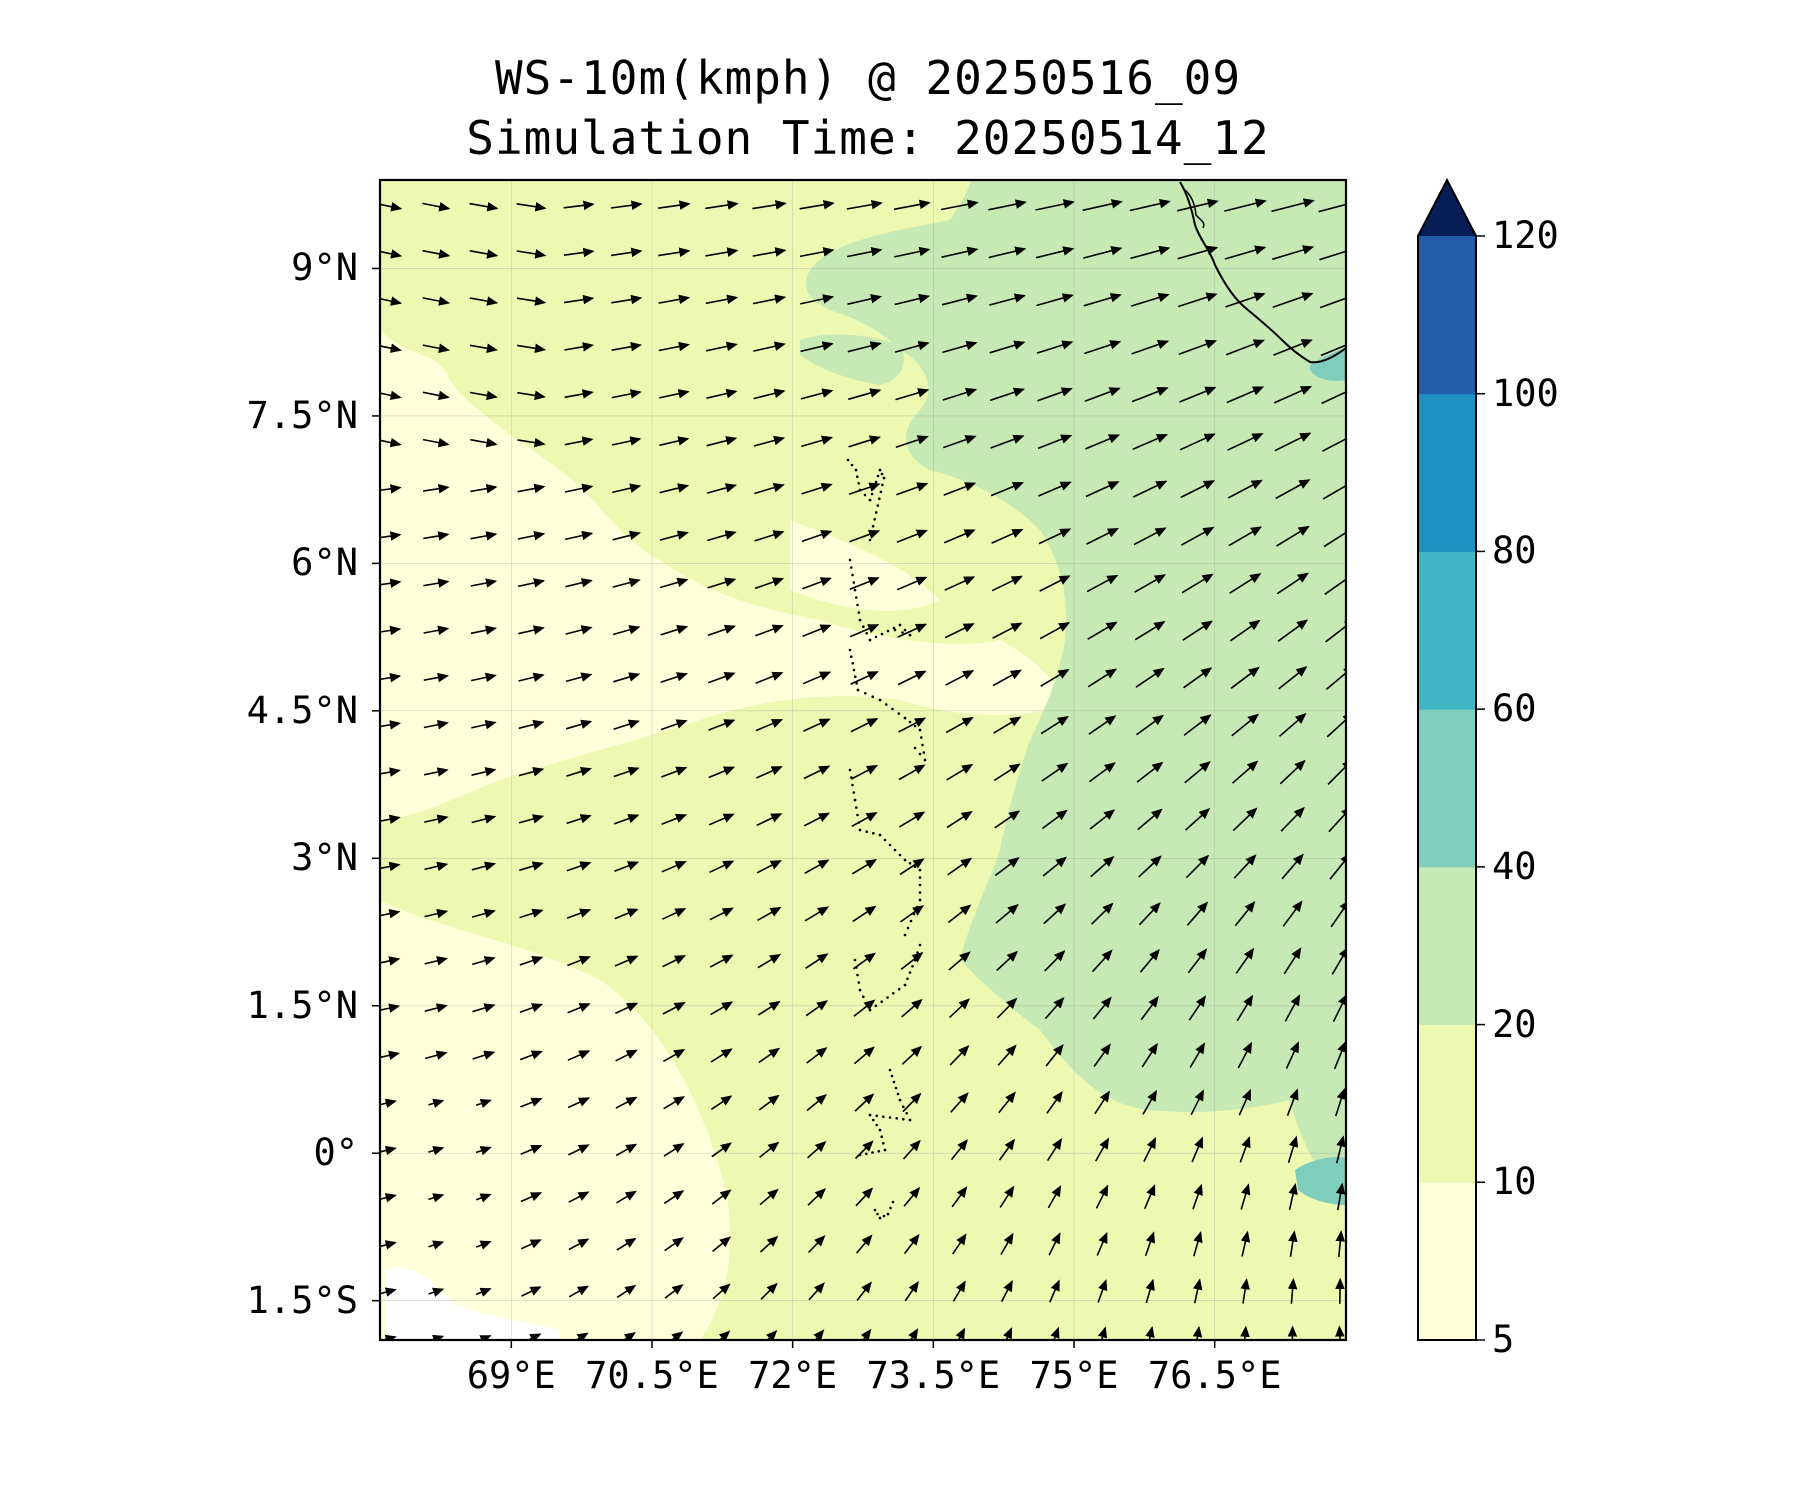 Image resolution: width=1800 pixels, height=1500 pixels. What do you see at coordinates (1503, 1339) in the screenshot?
I see `colorbar-tick-label: 5` at bounding box center [1503, 1339].